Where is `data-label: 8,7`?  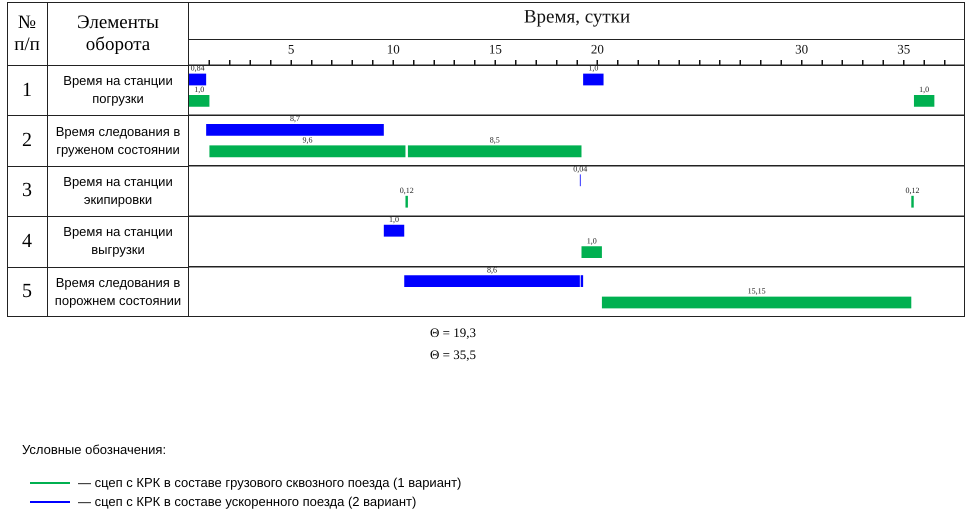 data-label: 8,7 is located at coordinates (295, 119).